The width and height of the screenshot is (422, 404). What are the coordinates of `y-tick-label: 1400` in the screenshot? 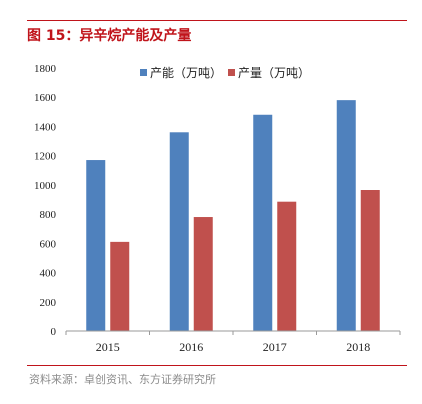 It's located at (45, 127).